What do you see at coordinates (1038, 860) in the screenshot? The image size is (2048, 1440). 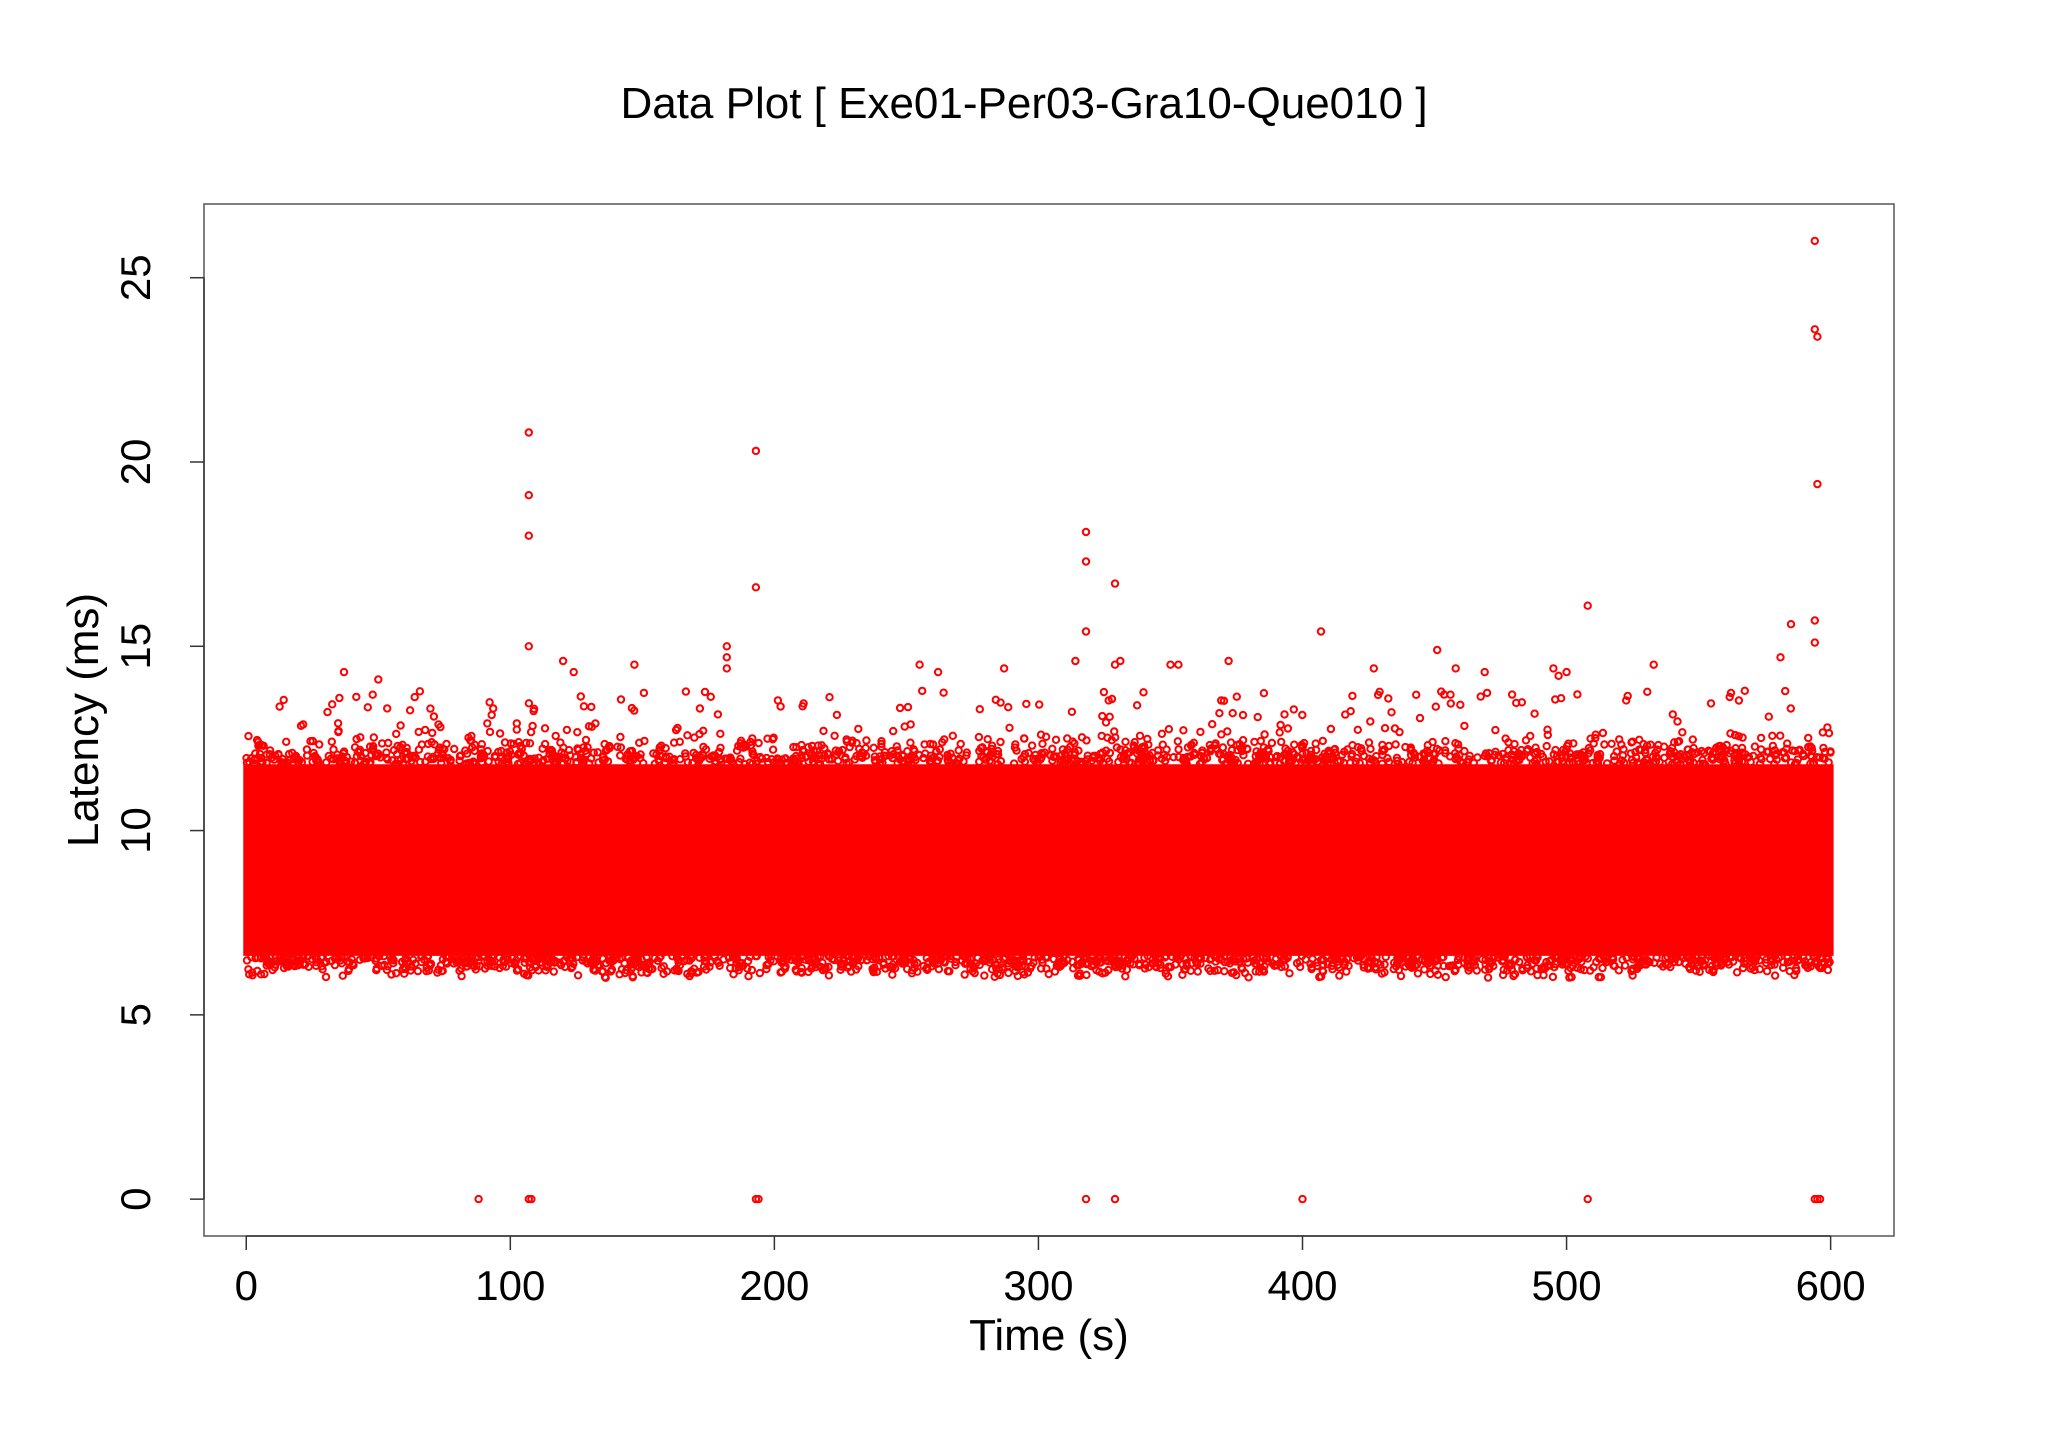 I see `data-band` at bounding box center [1038, 860].